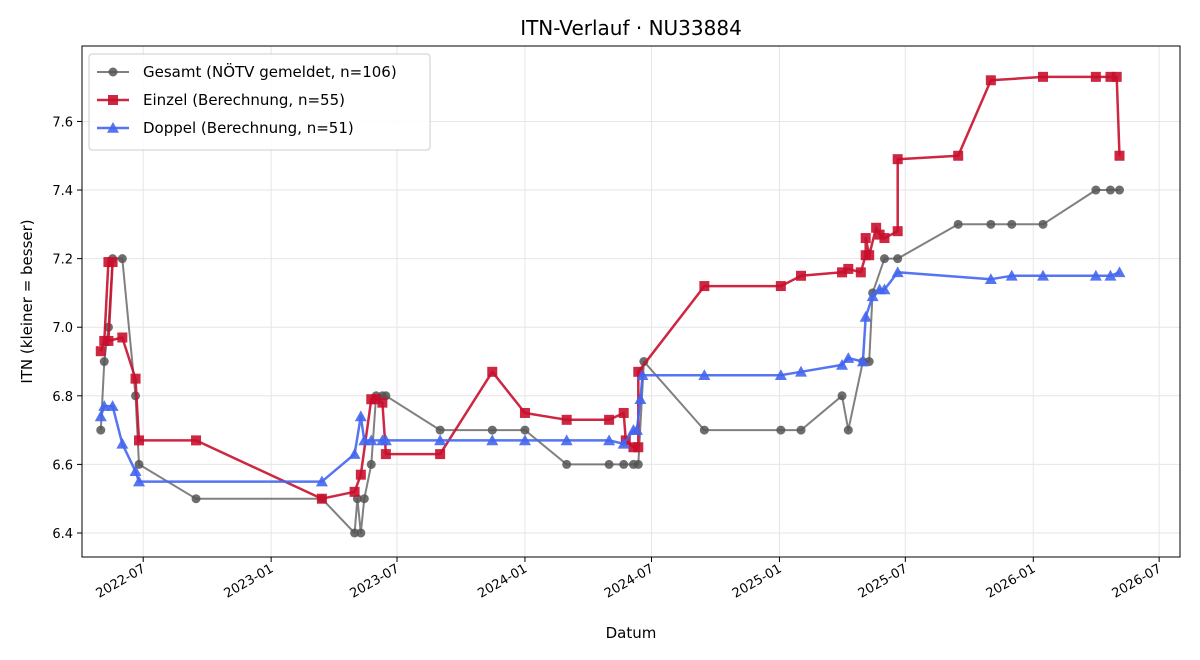  Describe the element at coordinates (62, 260) in the screenshot. I see `y-tick-label: 7.2` at that location.